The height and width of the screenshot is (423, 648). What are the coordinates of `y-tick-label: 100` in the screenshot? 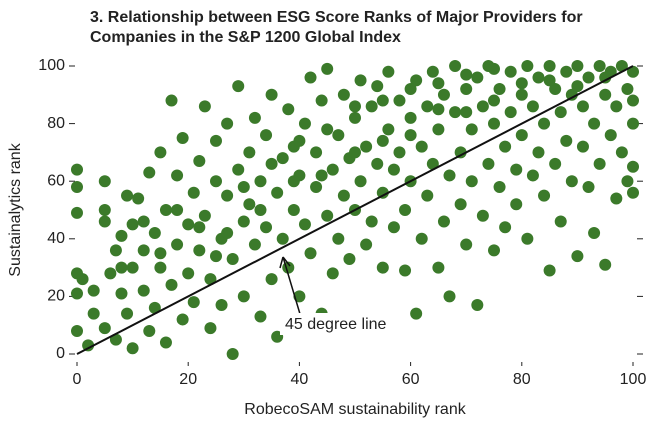 It's located at (51, 65).